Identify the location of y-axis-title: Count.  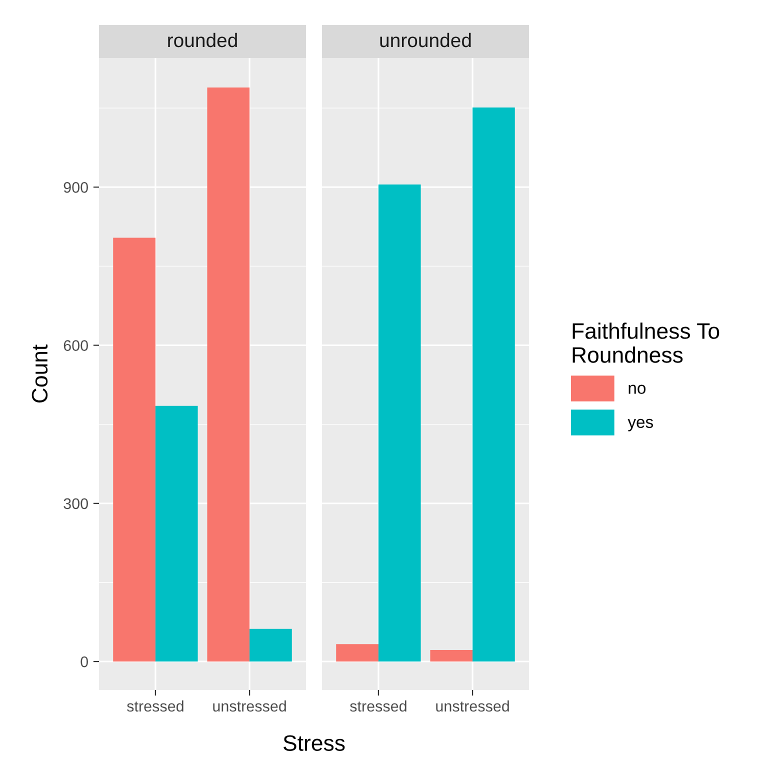
(40, 373).